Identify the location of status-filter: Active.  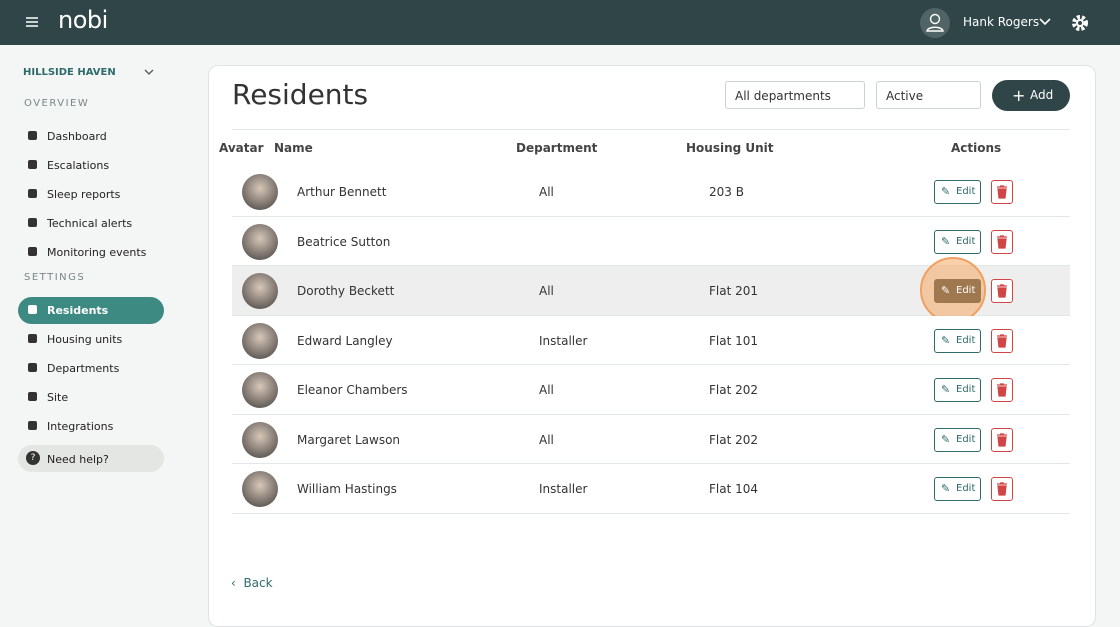
(928, 95).